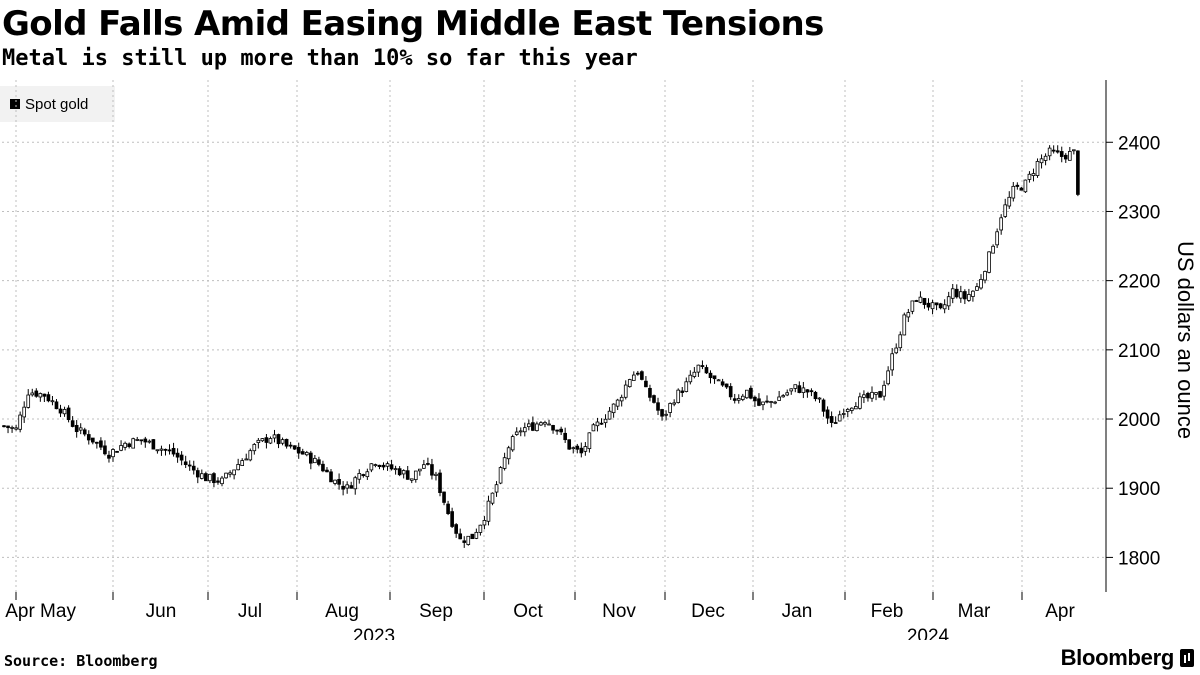 Image resolution: width=1200 pixels, height=675 pixels. What do you see at coordinates (1139, 143) in the screenshot?
I see `y-tick-label: 2400` at bounding box center [1139, 143].